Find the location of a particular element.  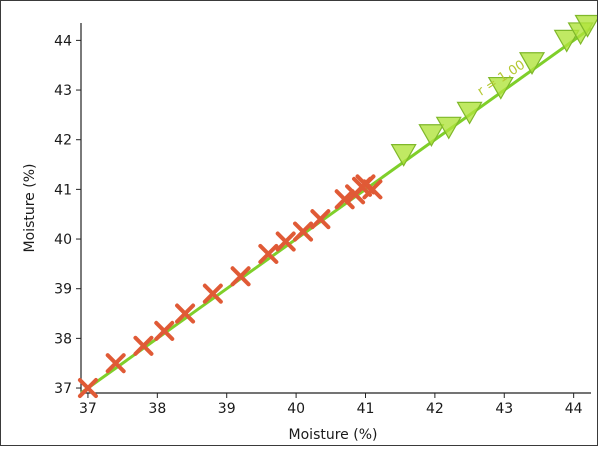

y-tick-label: 43 is located at coordinates (63, 91).